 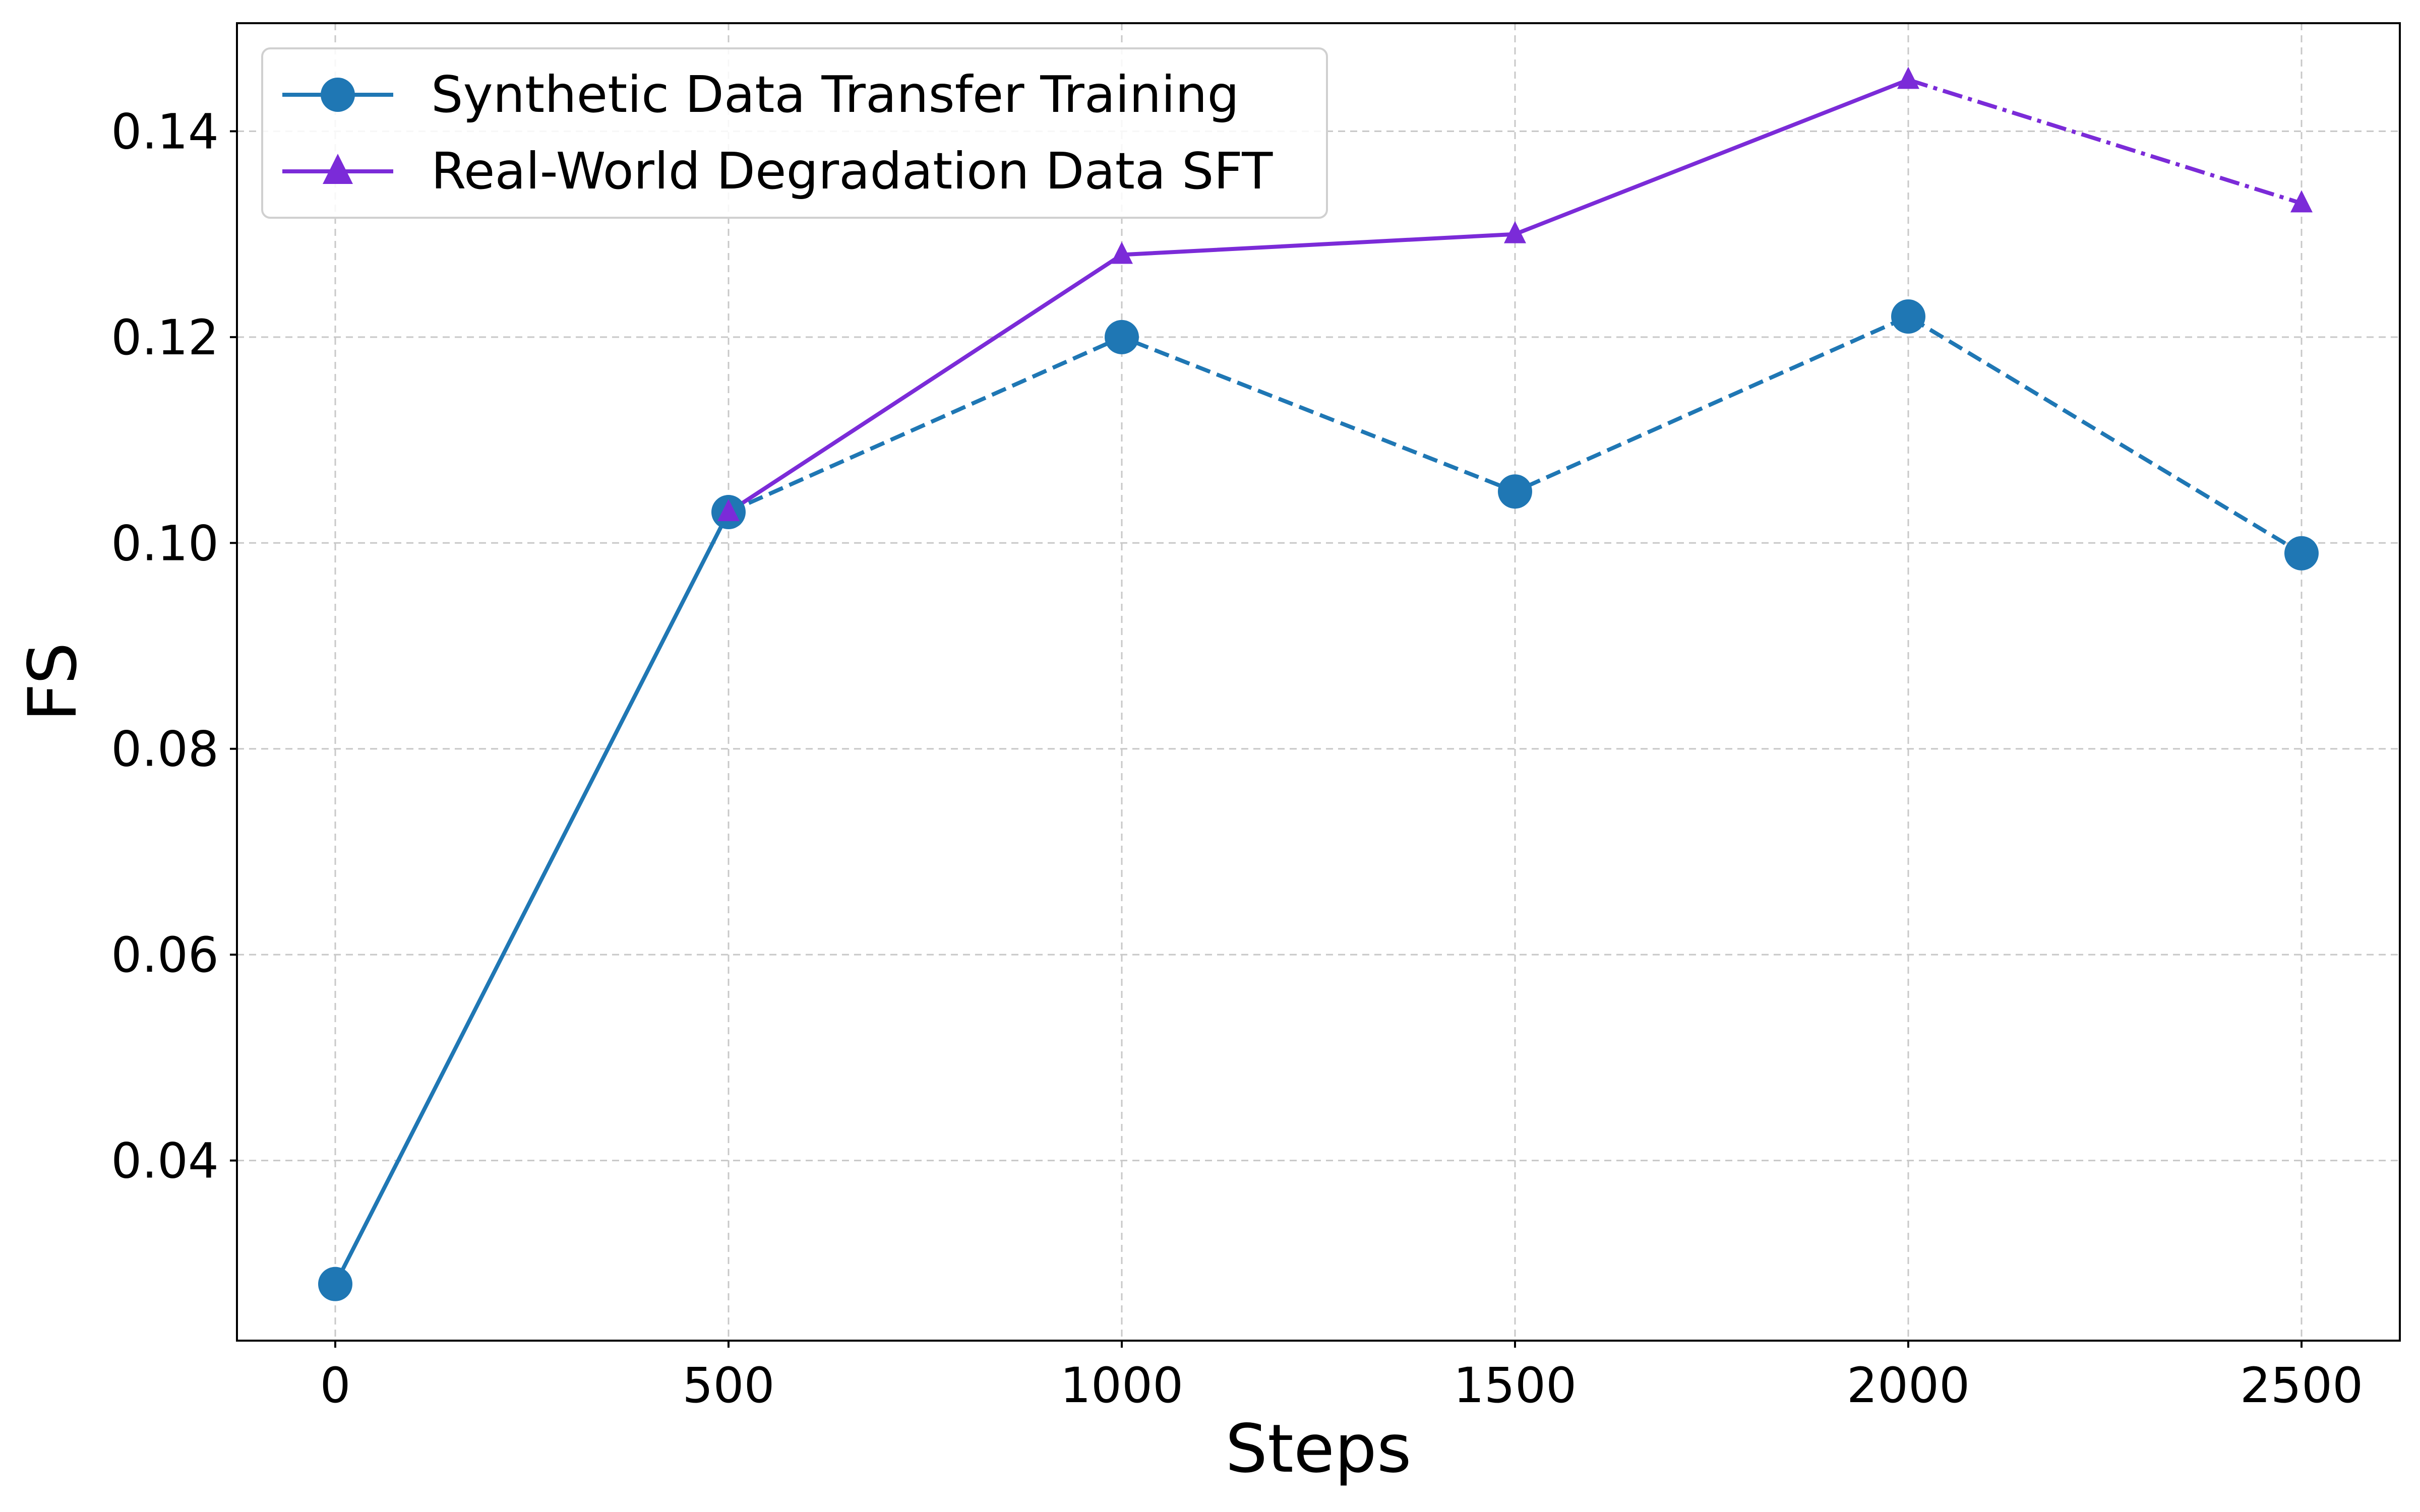 I want to click on x-tick-label: 500, so click(x=728, y=1385).